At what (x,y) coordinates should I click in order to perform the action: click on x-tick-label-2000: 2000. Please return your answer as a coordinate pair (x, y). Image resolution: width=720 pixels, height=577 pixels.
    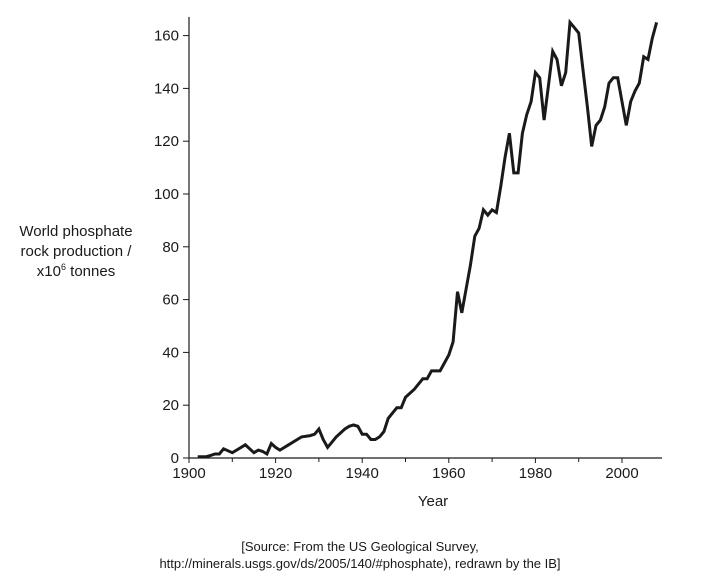
    Looking at the image, I should click on (621, 473).